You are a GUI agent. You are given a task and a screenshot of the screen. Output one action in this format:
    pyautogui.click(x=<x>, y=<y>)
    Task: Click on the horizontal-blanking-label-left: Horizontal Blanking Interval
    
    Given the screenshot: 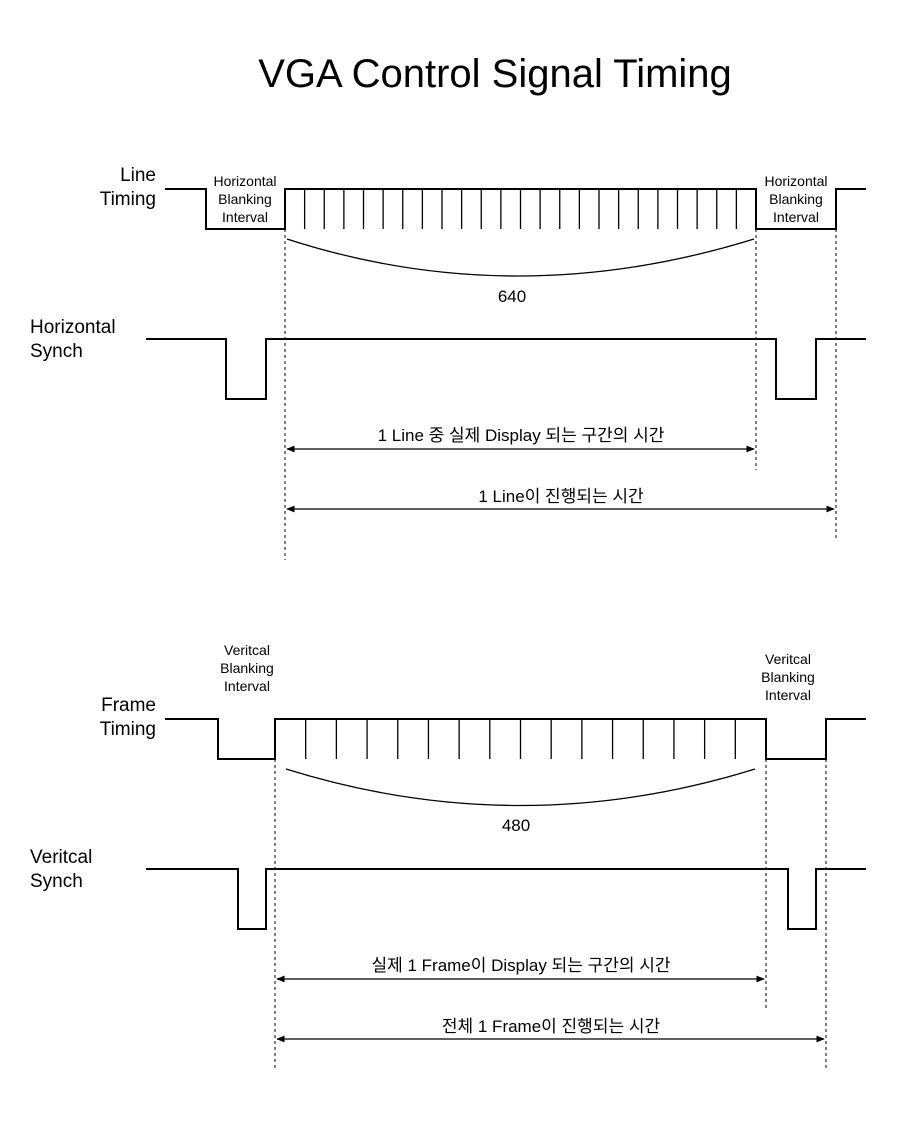 What is the action you would take?
    pyautogui.click(x=245, y=199)
    